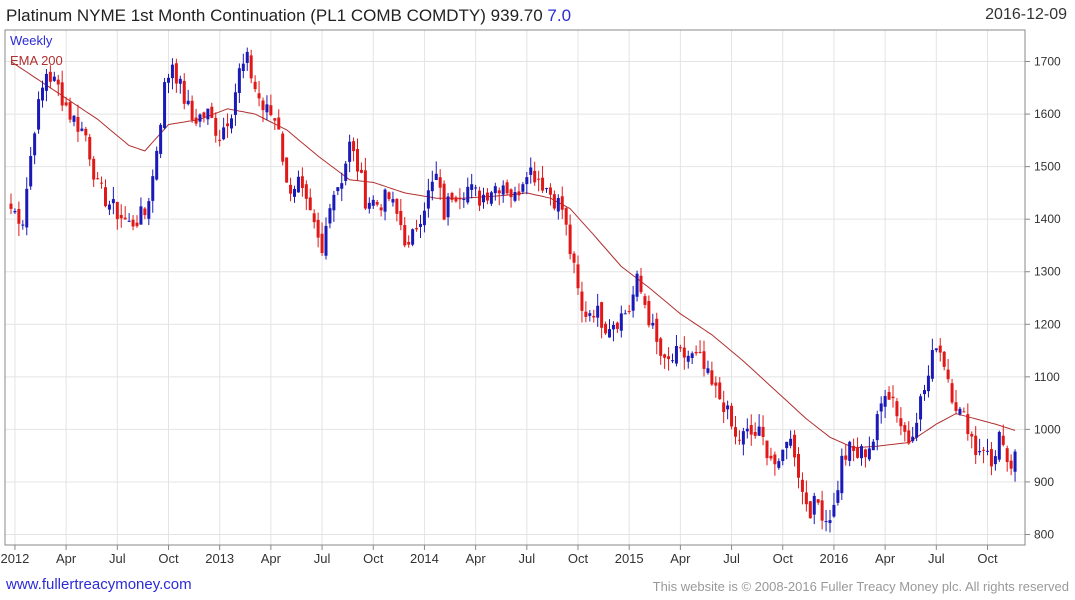 Image resolution: width=1075 pixels, height=600 pixels. I want to click on site-link: www.fullertreacymoney.com, so click(99, 584).